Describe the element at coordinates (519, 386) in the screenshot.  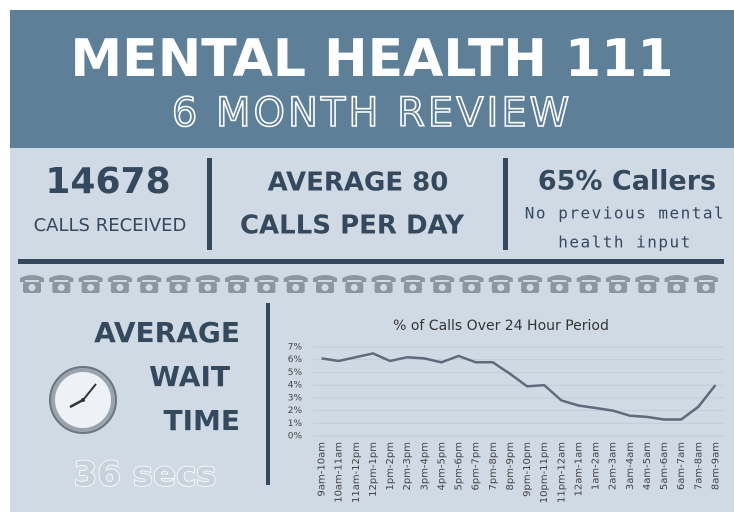
I see `data-line` at that location.